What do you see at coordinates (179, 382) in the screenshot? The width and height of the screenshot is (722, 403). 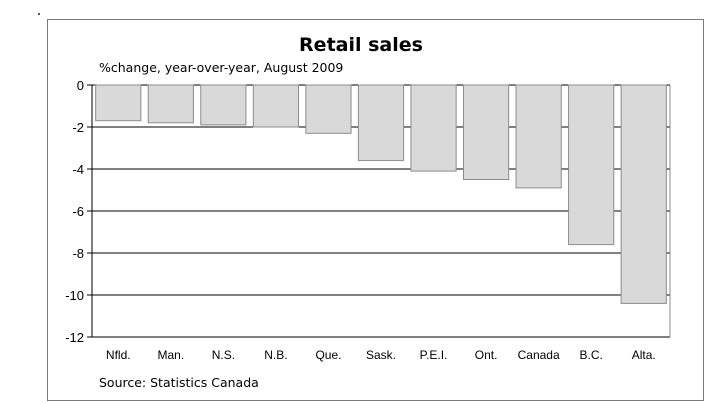 I see `chart-source: Source: Statistics Canada` at bounding box center [179, 382].